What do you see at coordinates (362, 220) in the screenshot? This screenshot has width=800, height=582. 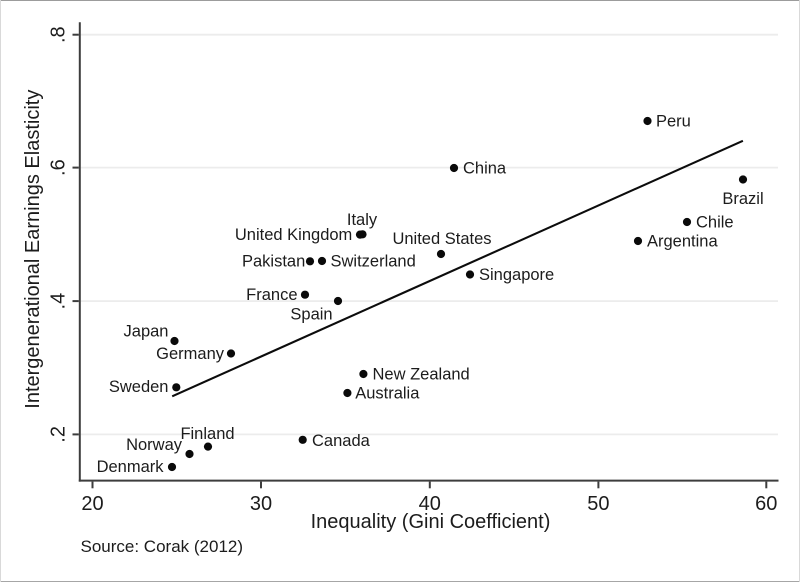 I see `svg-text: Italy` at bounding box center [362, 220].